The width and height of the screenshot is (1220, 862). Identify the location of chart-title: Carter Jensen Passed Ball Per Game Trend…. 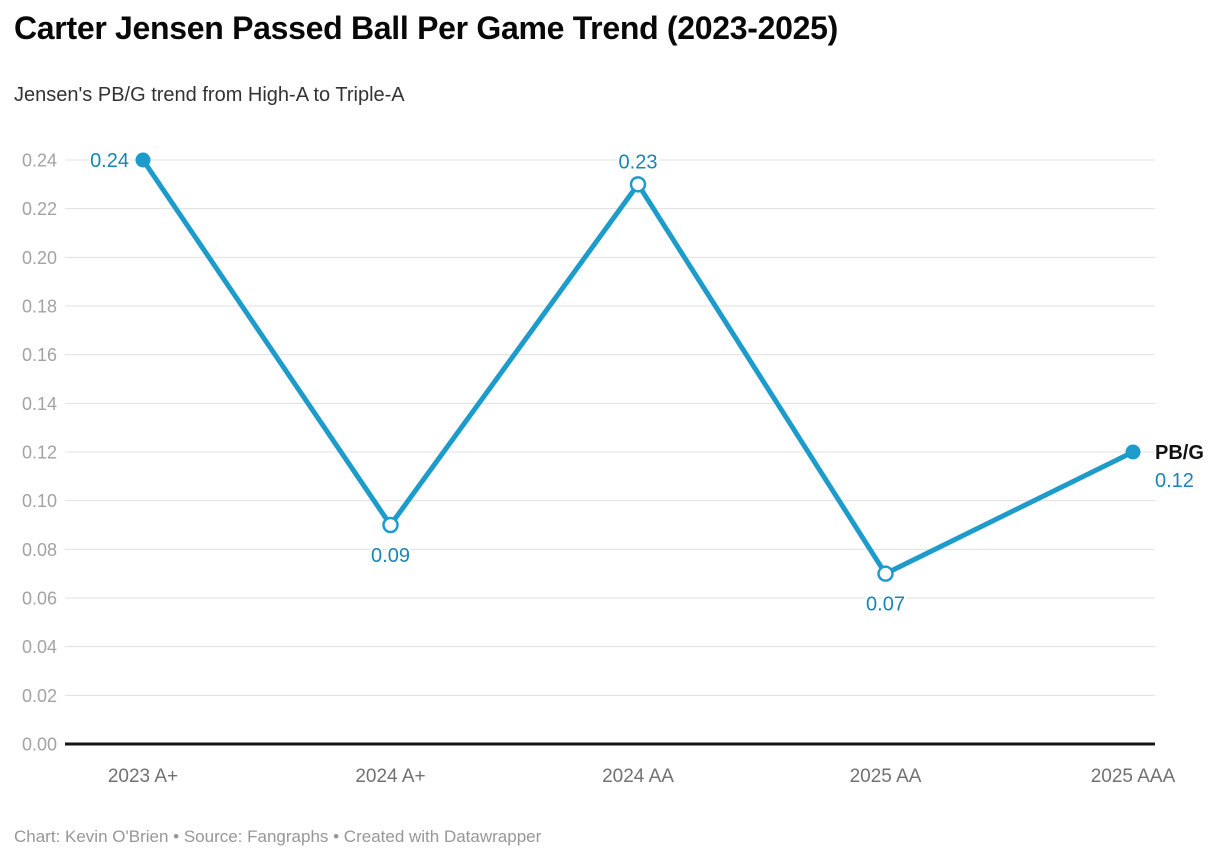
(426, 28).